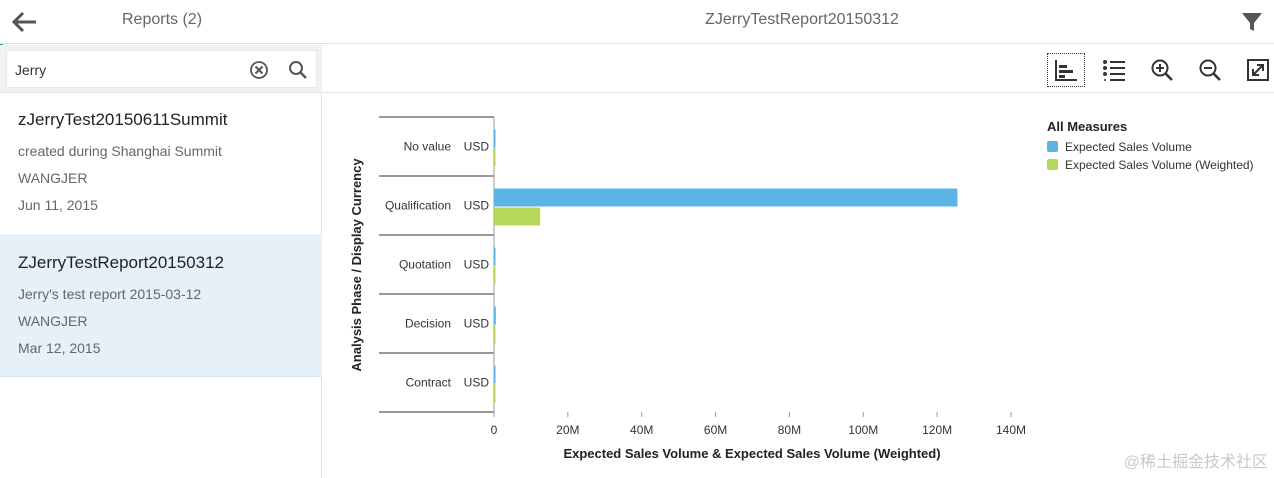 The width and height of the screenshot is (1274, 478). What do you see at coordinates (429, 383) in the screenshot?
I see `category-label: Contract` at bounding box center [429, 383].